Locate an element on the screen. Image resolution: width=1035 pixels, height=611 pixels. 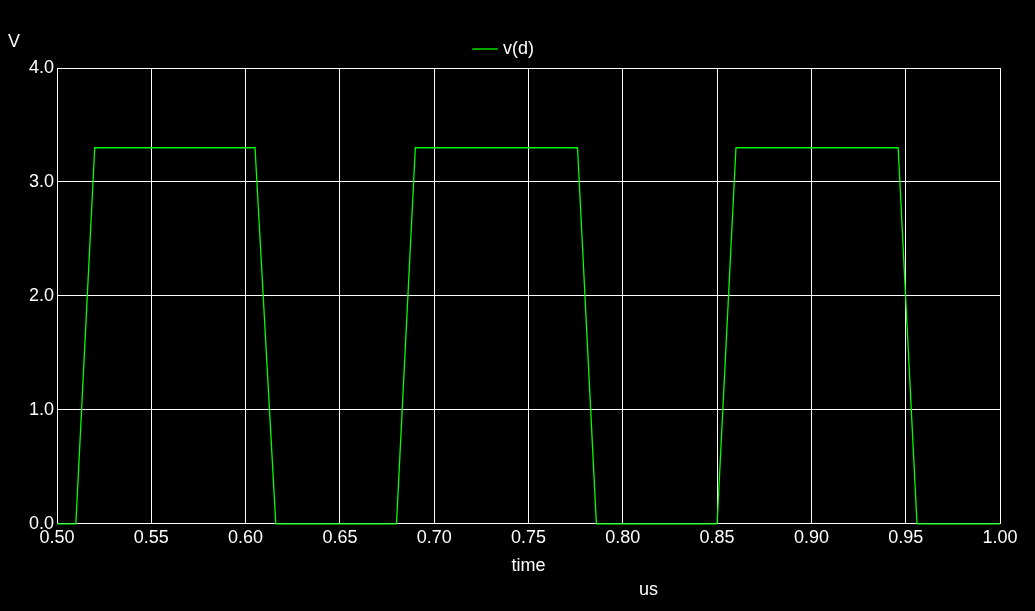
x-tick-label: 1.00 is located at coordinates (1000, 536).